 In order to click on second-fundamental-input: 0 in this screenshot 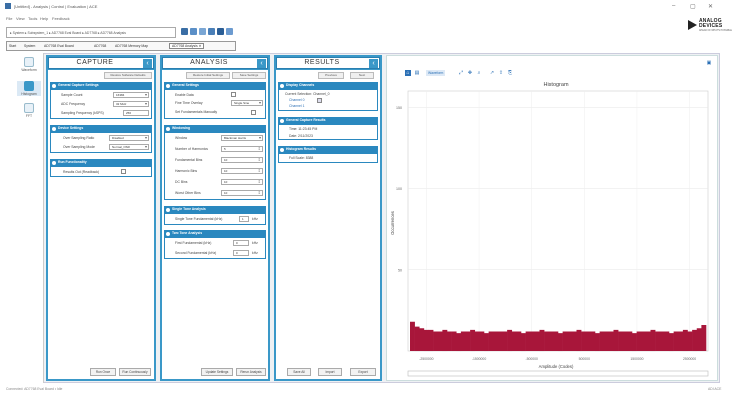, I will do `click(241, 253)`.